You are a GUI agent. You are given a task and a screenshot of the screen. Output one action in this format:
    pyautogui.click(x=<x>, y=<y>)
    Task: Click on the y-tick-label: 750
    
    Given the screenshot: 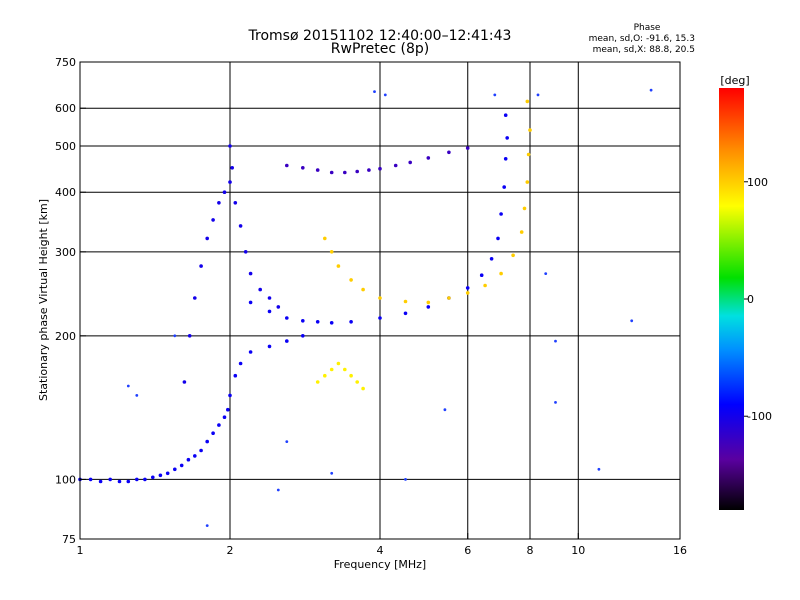 What is the action you would take?
    pyautogui.click(x=65, y=62)
    